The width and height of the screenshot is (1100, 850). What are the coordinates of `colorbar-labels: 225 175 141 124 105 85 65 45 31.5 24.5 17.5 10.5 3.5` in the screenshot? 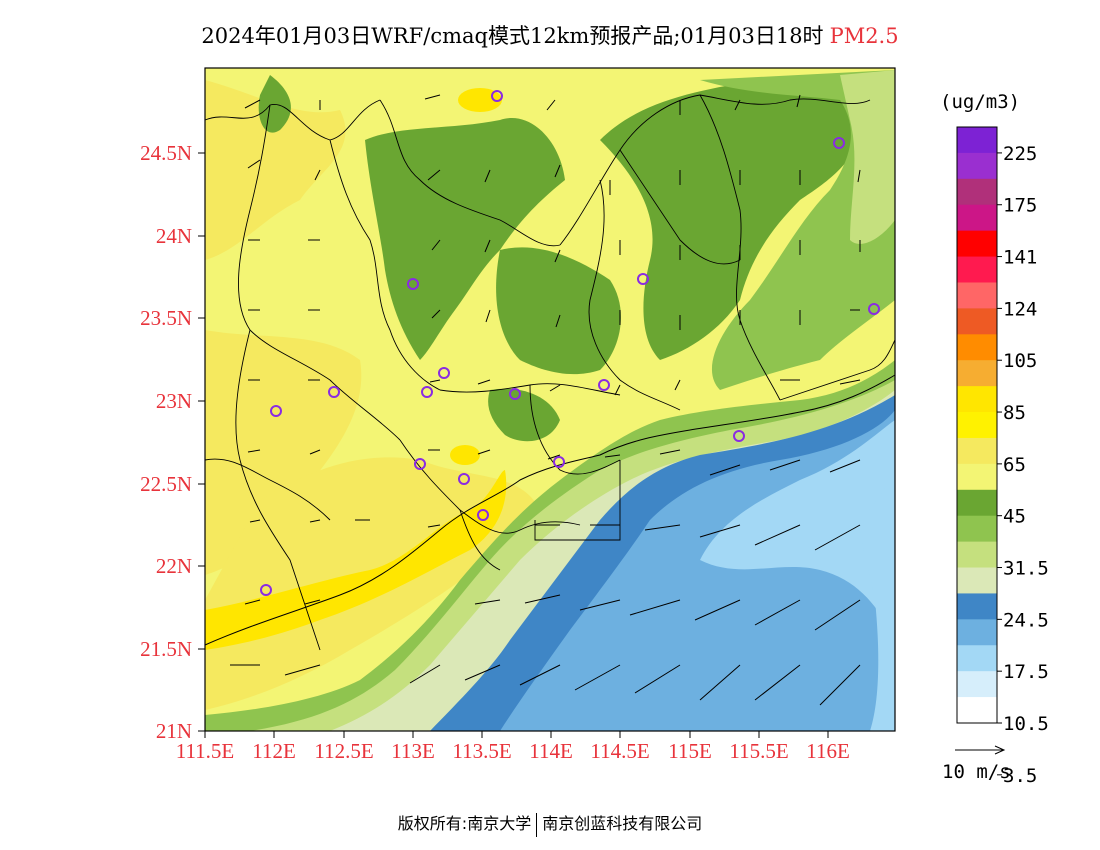 It's located at (1023, 465).